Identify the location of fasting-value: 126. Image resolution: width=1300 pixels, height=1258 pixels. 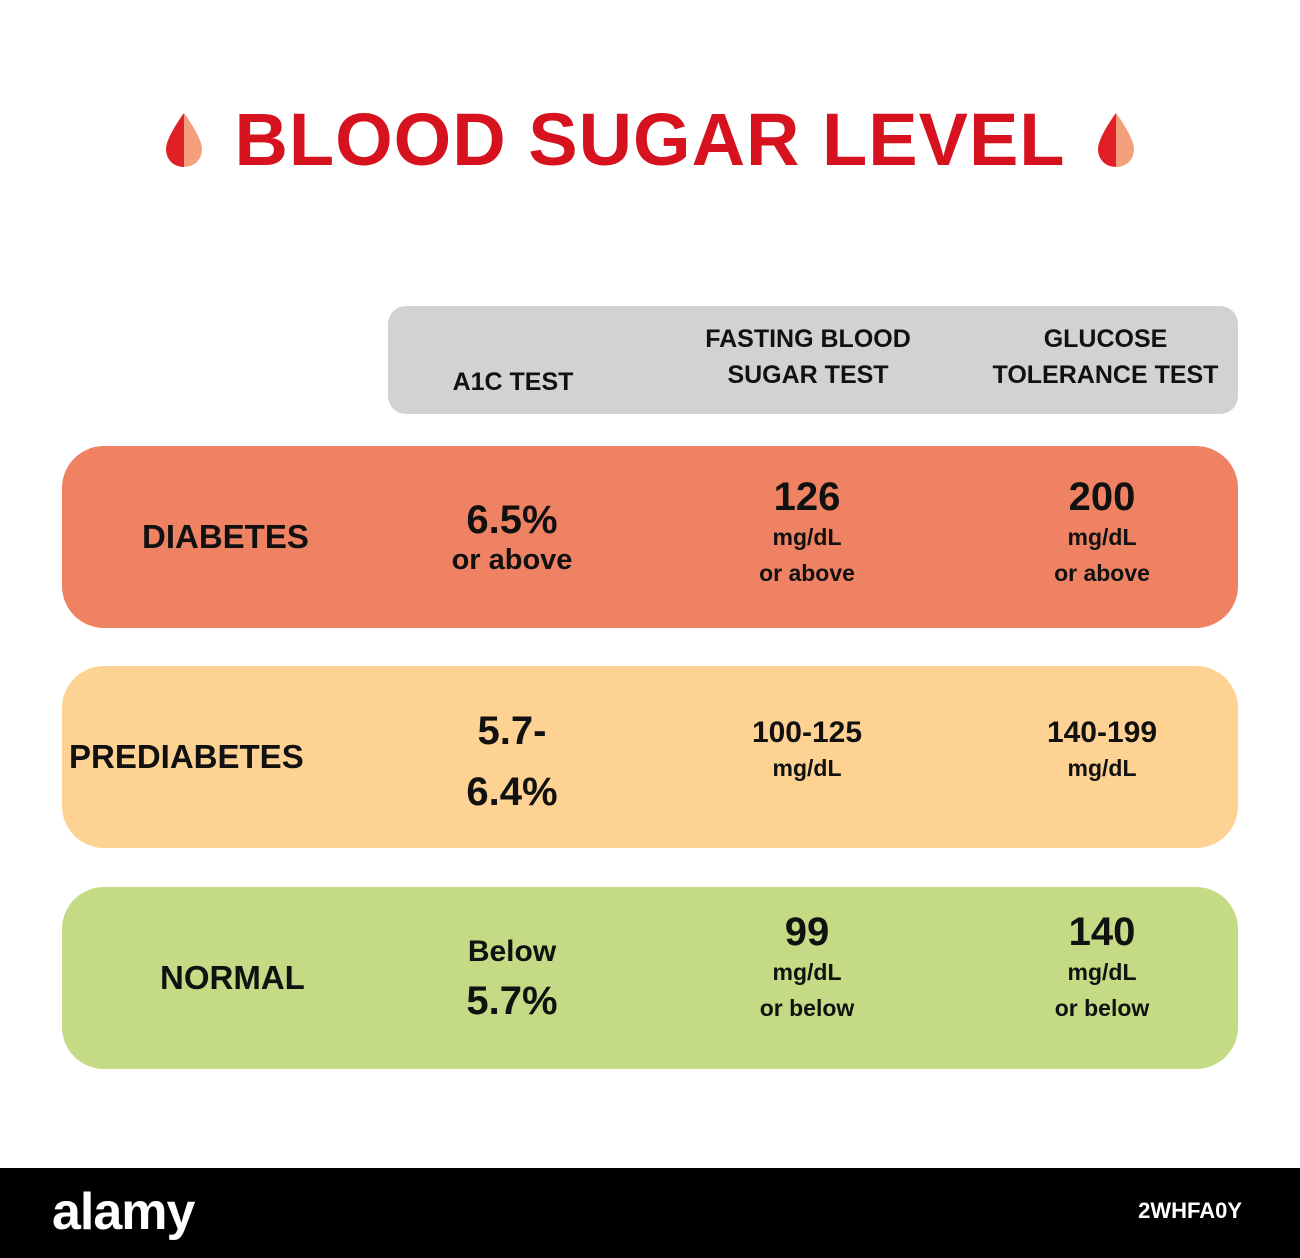
(807, 497).